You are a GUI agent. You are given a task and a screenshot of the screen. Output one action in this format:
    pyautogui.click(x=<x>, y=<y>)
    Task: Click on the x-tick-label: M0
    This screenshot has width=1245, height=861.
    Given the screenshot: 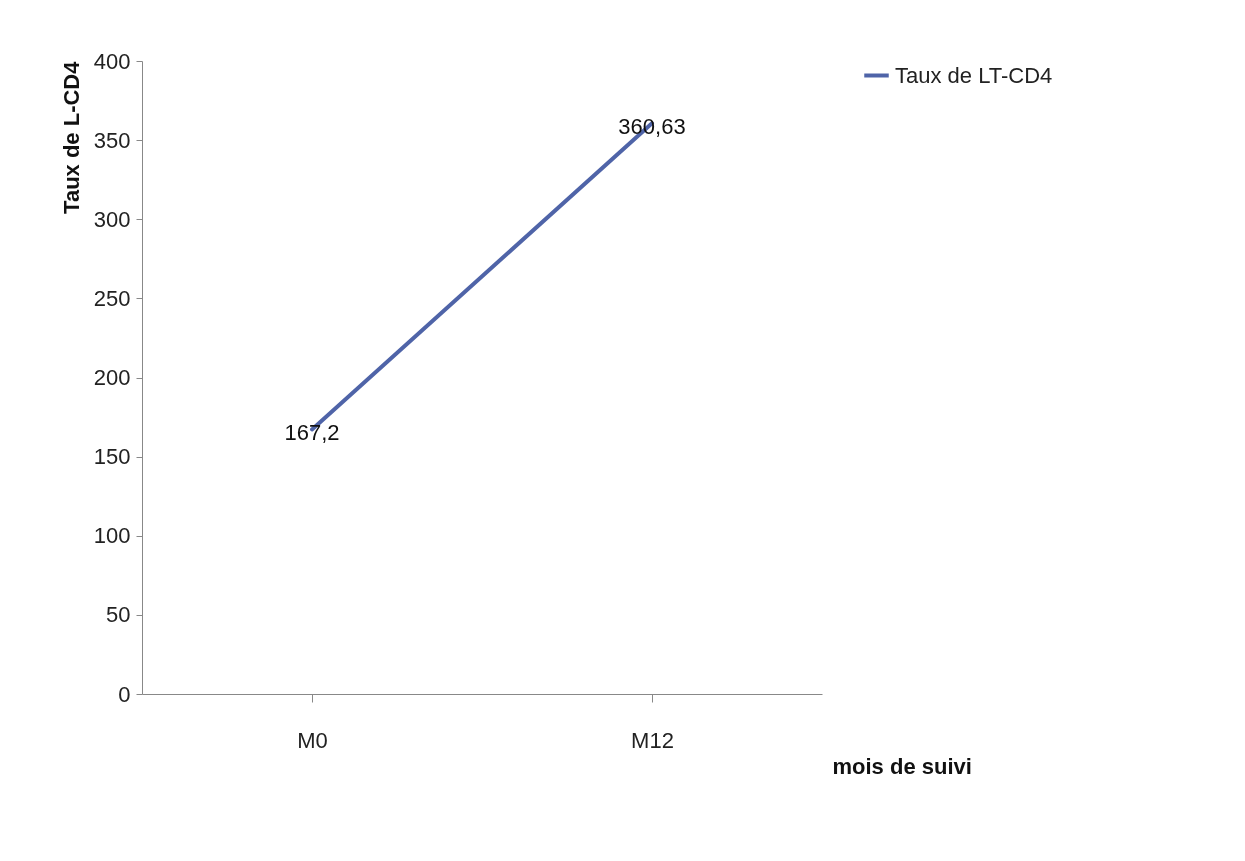 What is the action you would take?
    pyautogui.click(x=312, y=740)
    